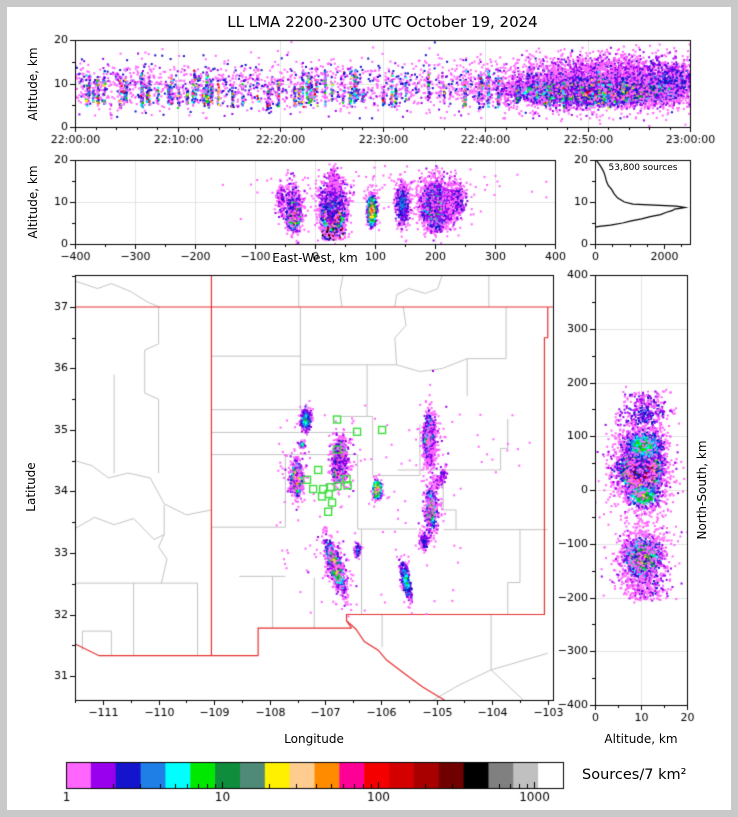 The width and height of the screenshot is (738, 817). I want to click on colorbar-label: Sources/7 km², so click(634, 775).